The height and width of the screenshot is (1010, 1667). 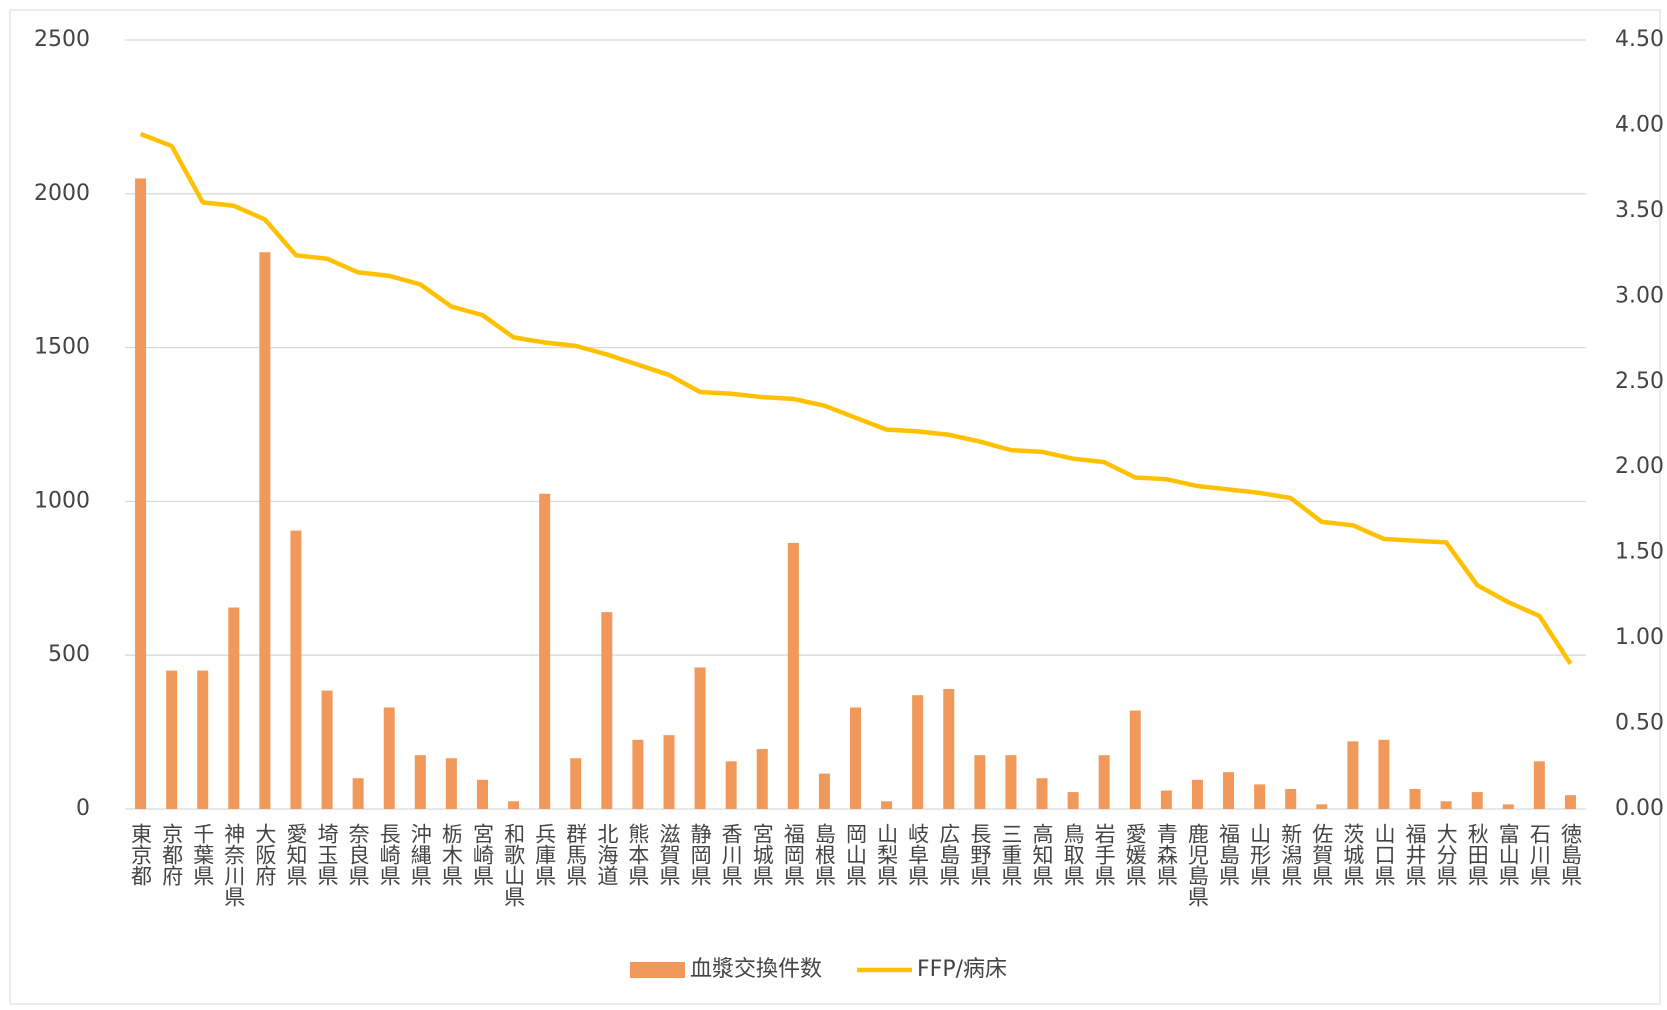 What do you see at coordinates (62, 347) in the screenshot?
I see `y-tick-label: 1500` at bounding box center [62, 347].